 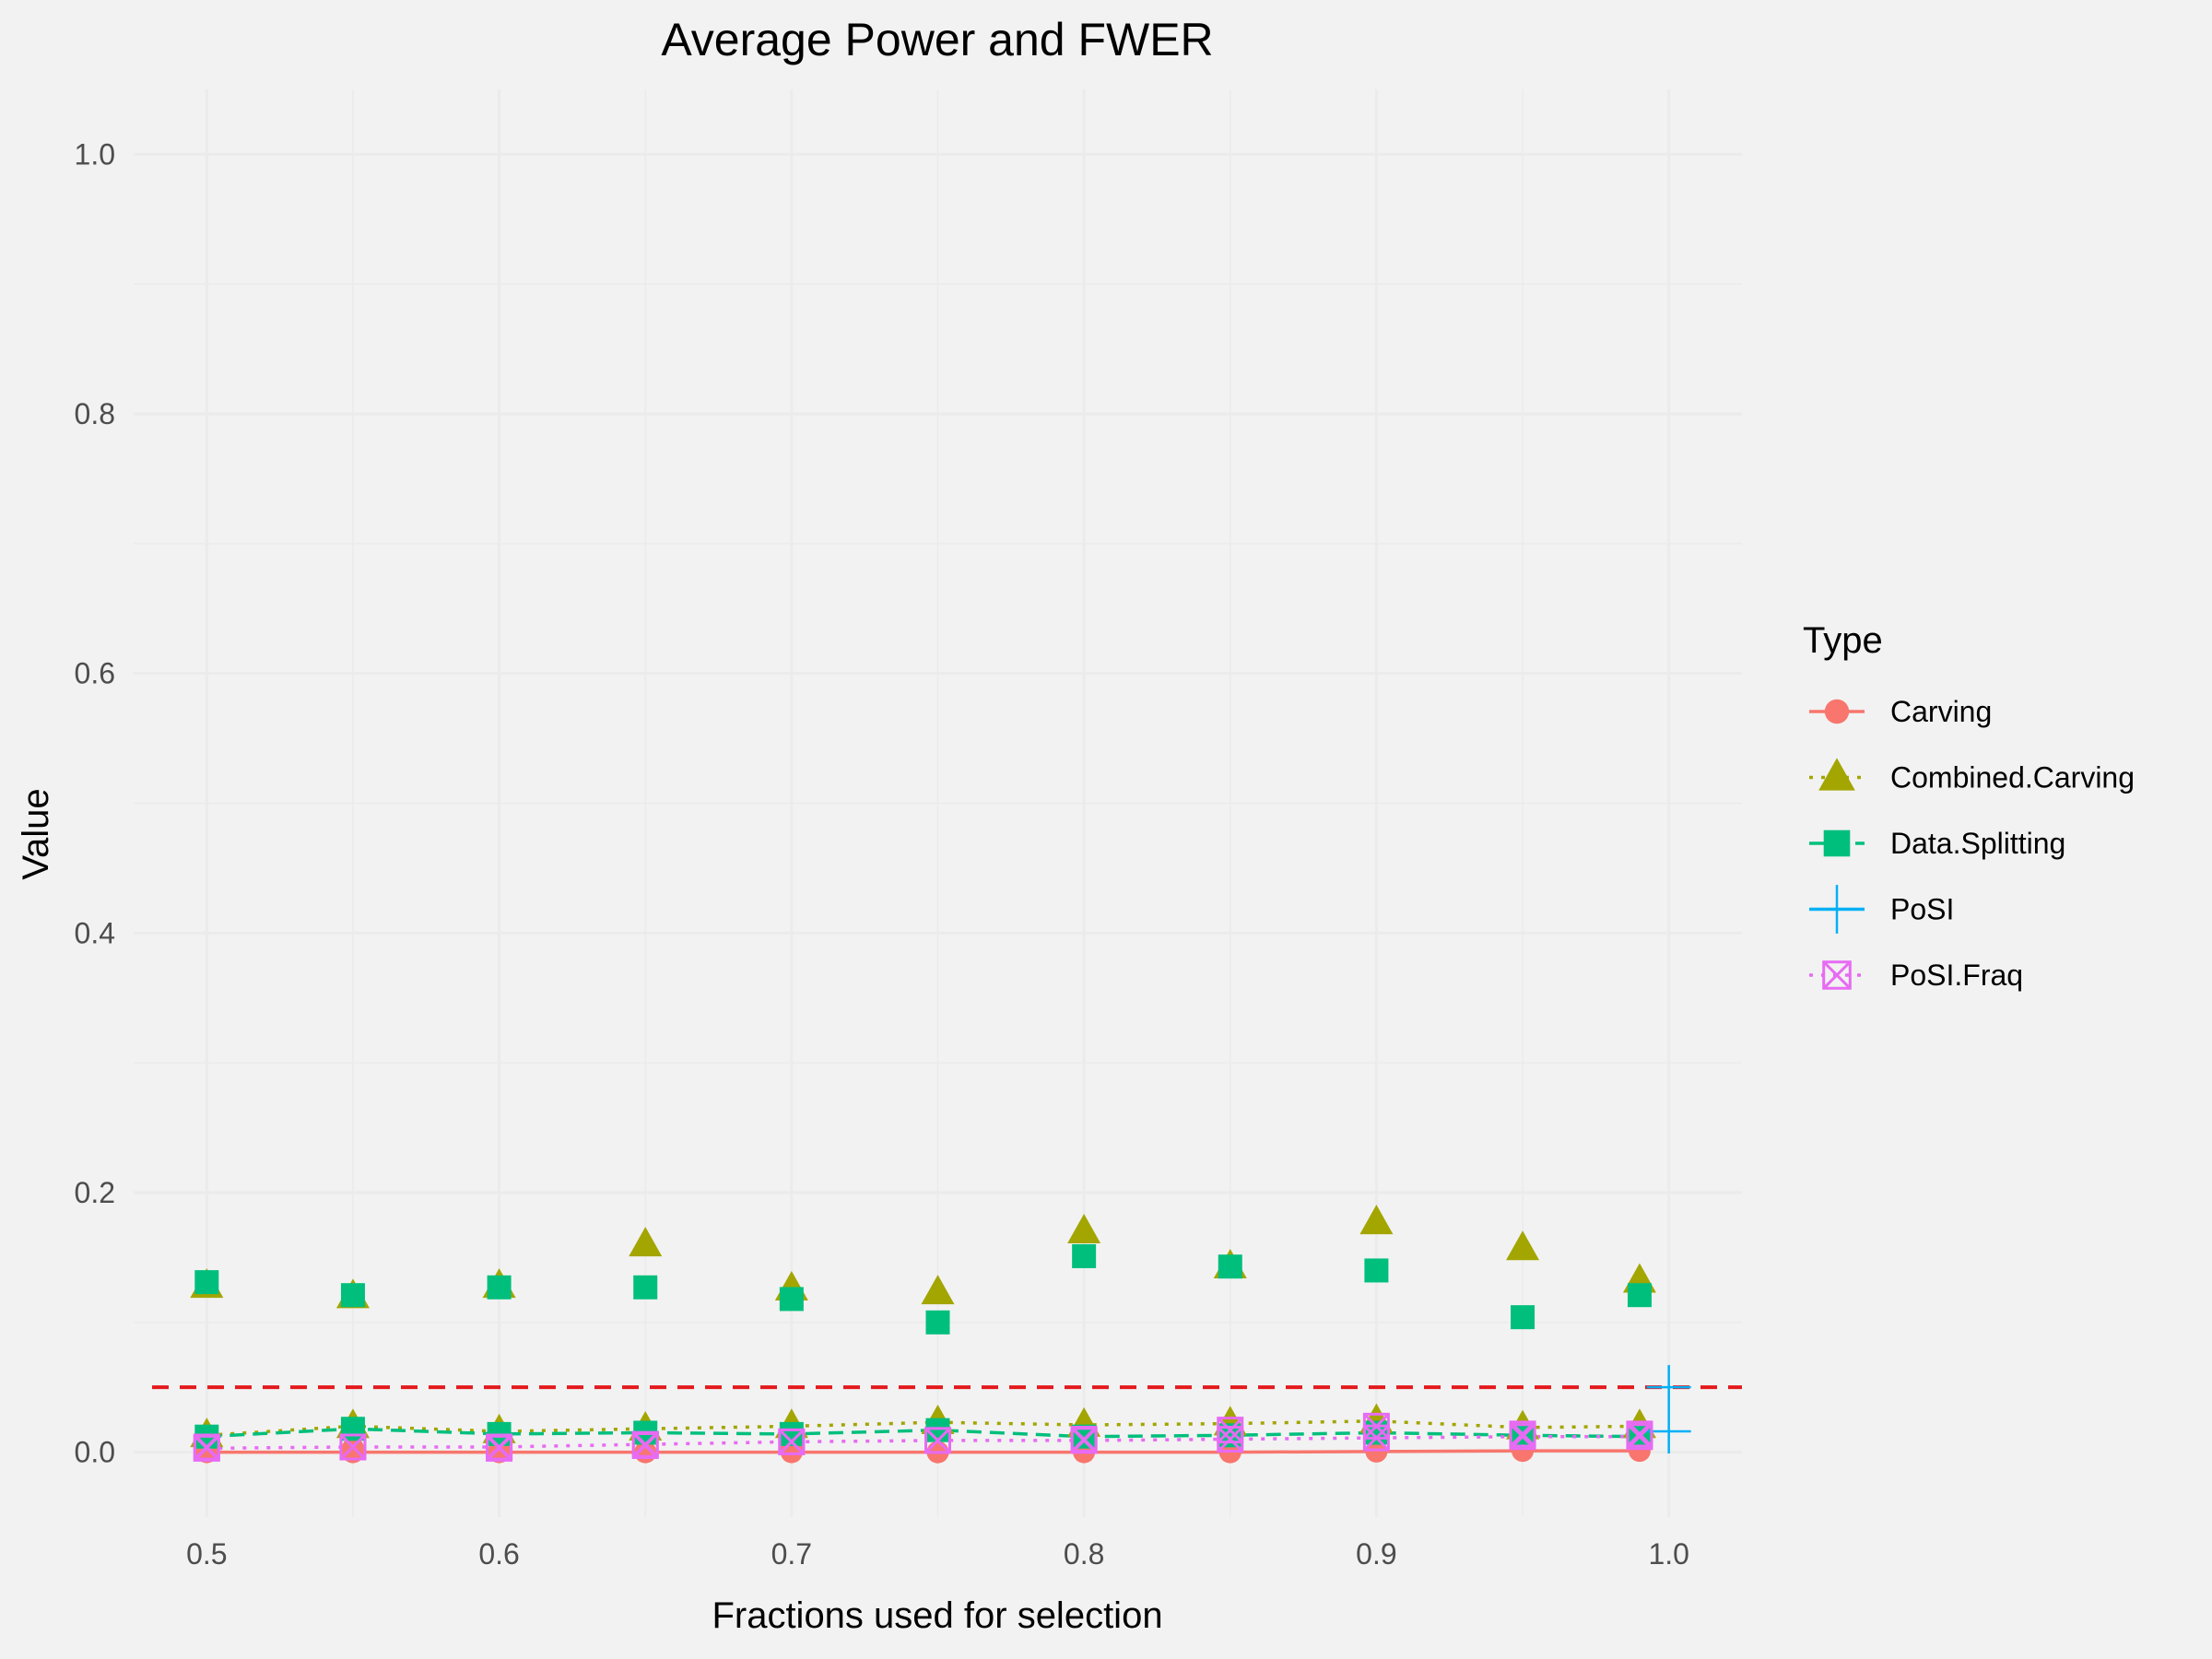 What do you see at coordinates (1956, 975) in the screenshot?
I see `legend-label: PoSI.Fraq` at bounding box center [1956, 975].